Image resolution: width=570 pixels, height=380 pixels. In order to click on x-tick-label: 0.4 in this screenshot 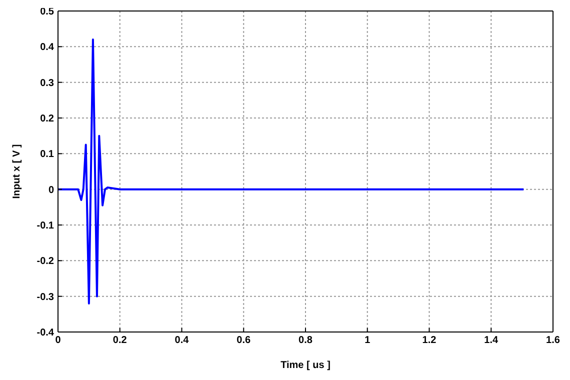, I will do `click(182, 340)`.